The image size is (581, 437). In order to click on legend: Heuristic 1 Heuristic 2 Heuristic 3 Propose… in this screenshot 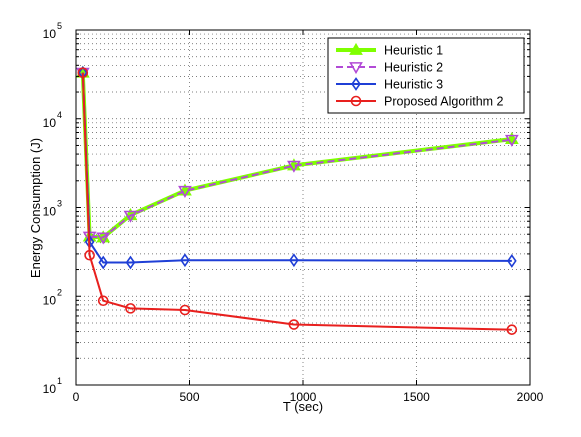, I will do `click(426, 75)`.